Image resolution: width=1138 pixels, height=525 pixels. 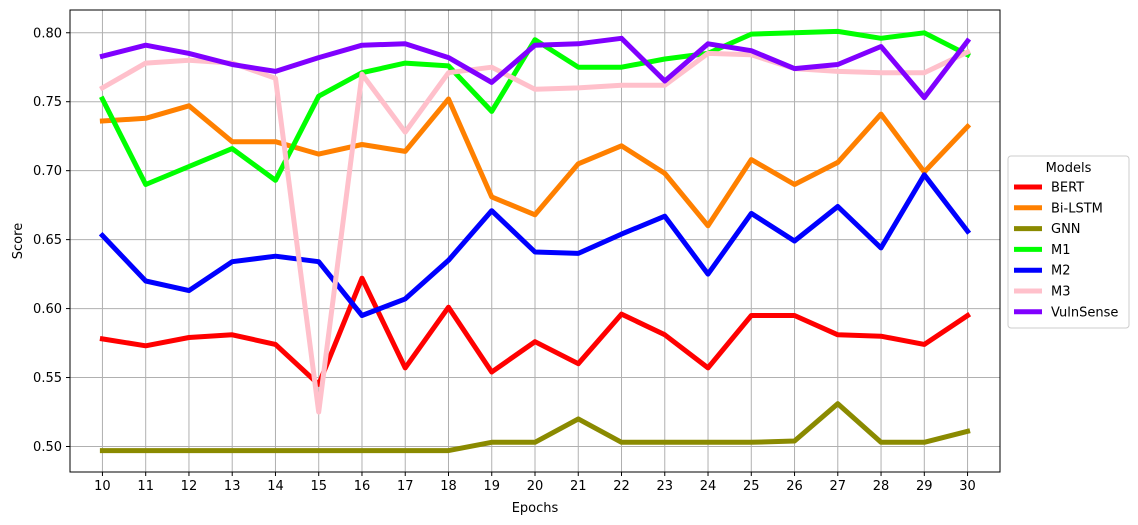 I want to click on legend-items: BERT Bi-LSTM GNN M1 M2 M3 VulnSense, so click(x=1066, y=250).